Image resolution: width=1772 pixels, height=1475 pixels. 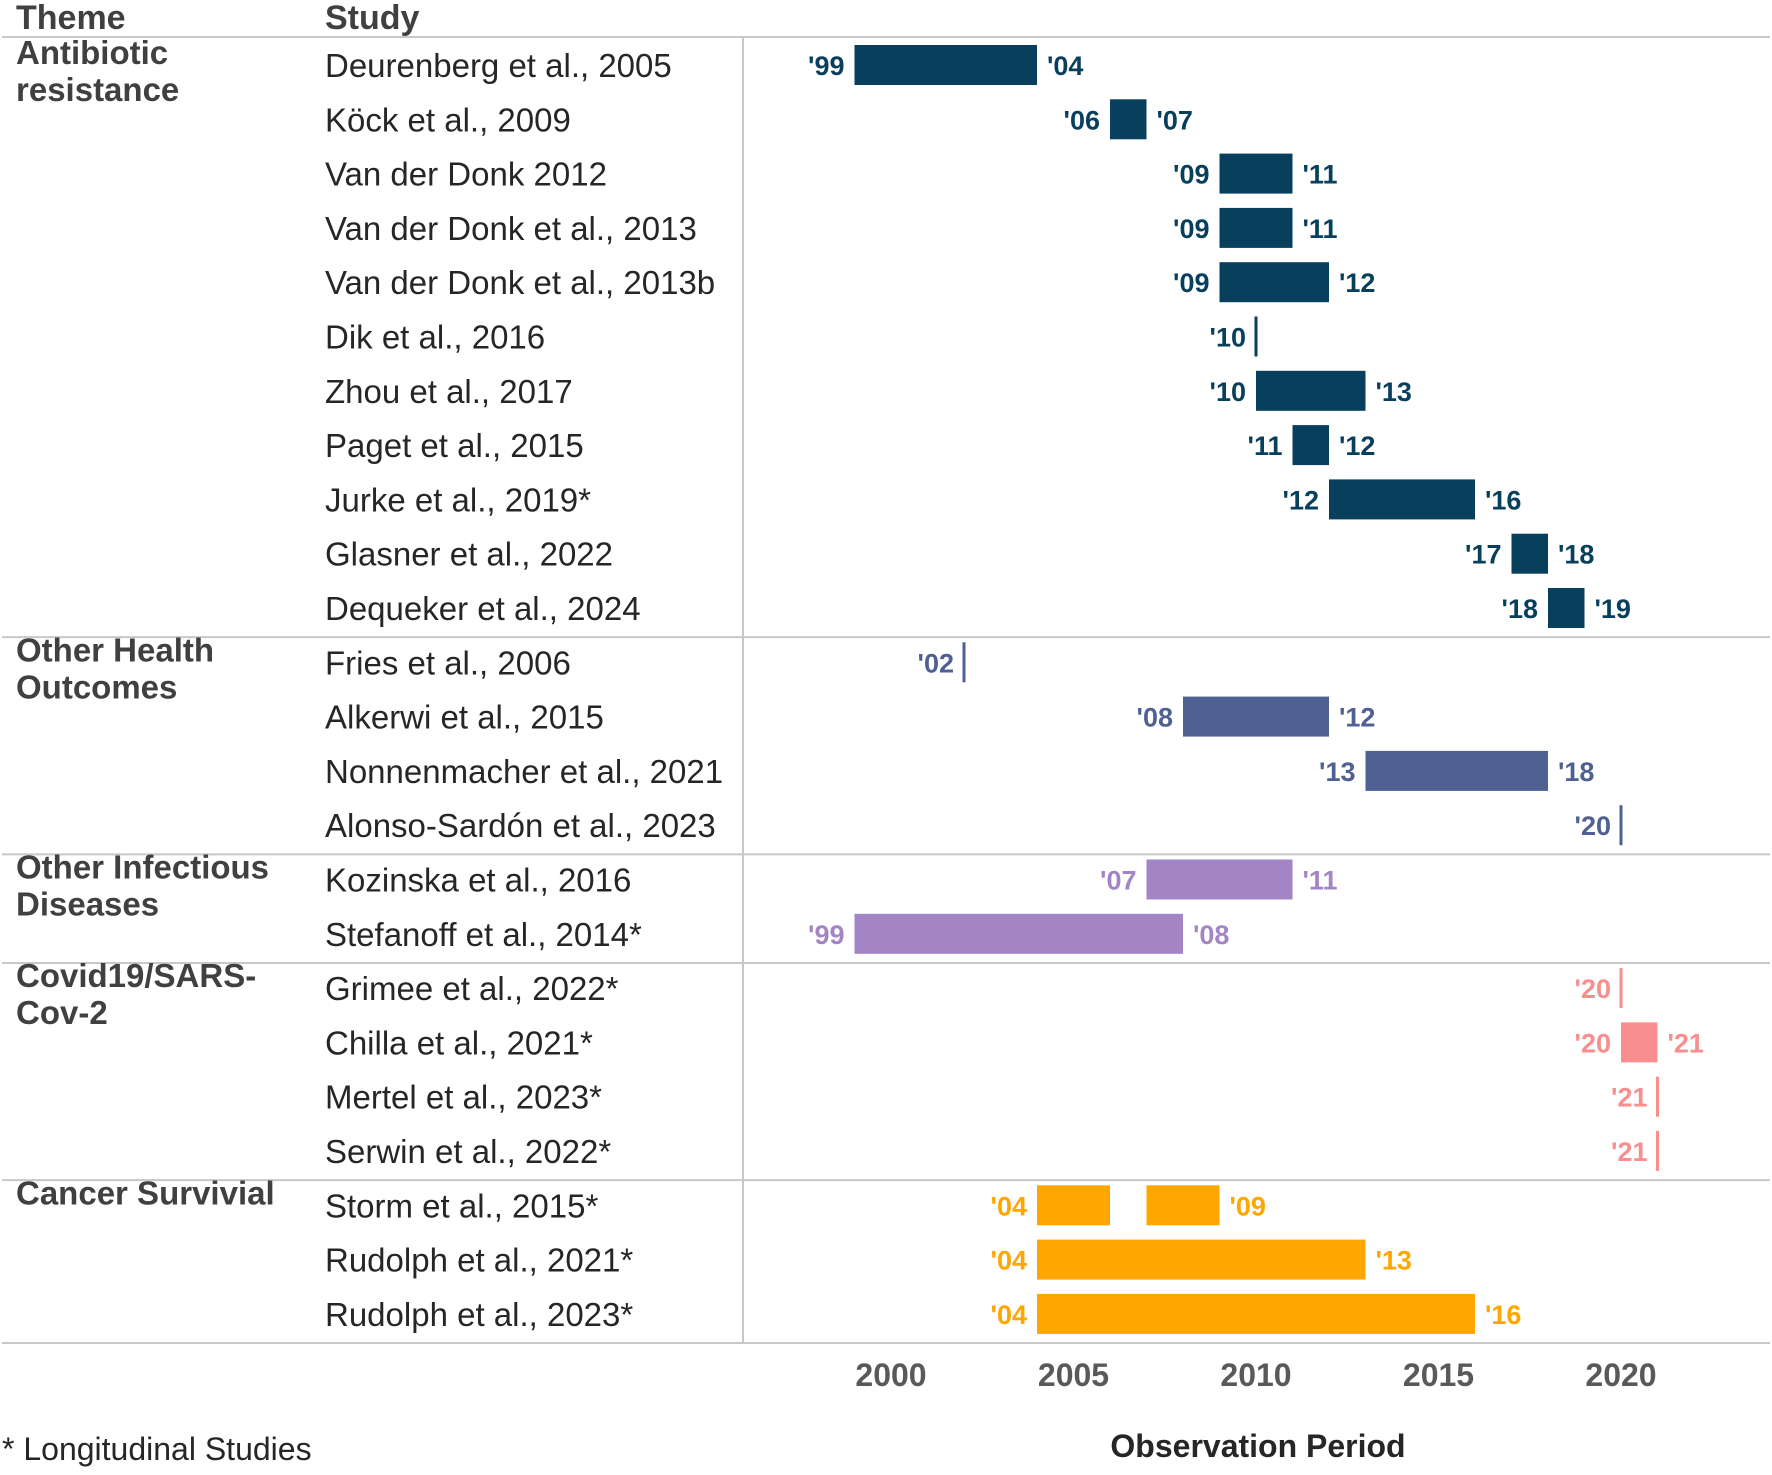 I want to click on x-tick-label: 2010, so click(x=1255, y=1375).